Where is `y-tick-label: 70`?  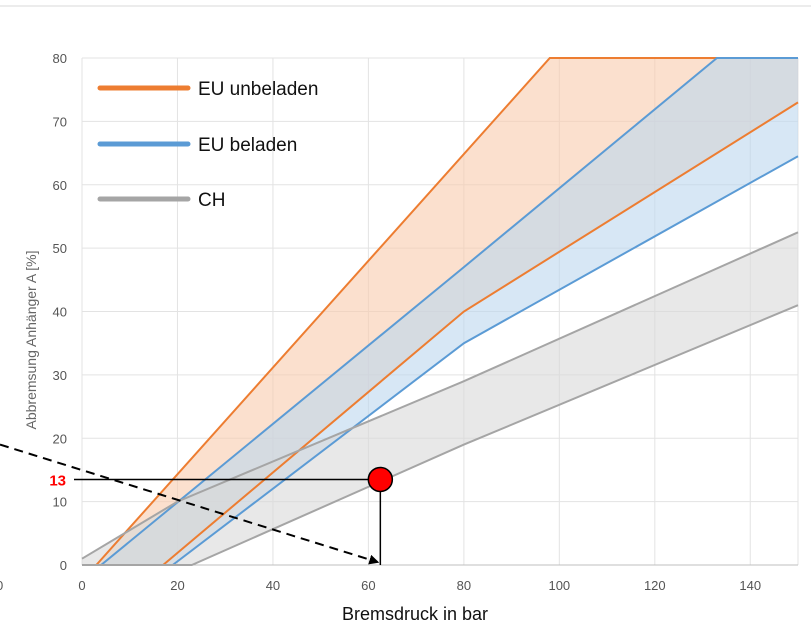
y-tick-label: 70 is located at coordinates (60, 121).